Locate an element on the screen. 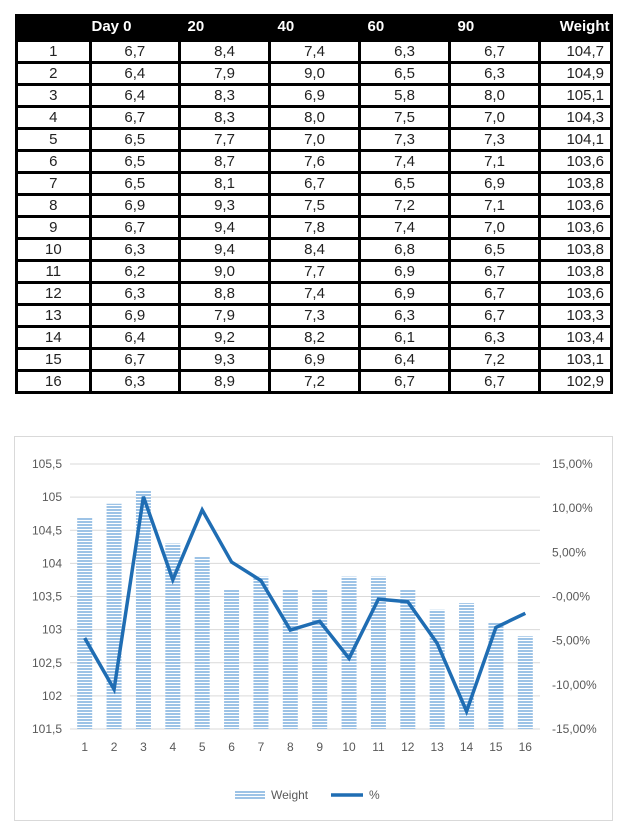 Image resolution: width=623 pixels, height=832 pixels. table-row: 2 6,4 7,9 9,0 6,5 6,3 104,9 is located at coordinates (314, 73).